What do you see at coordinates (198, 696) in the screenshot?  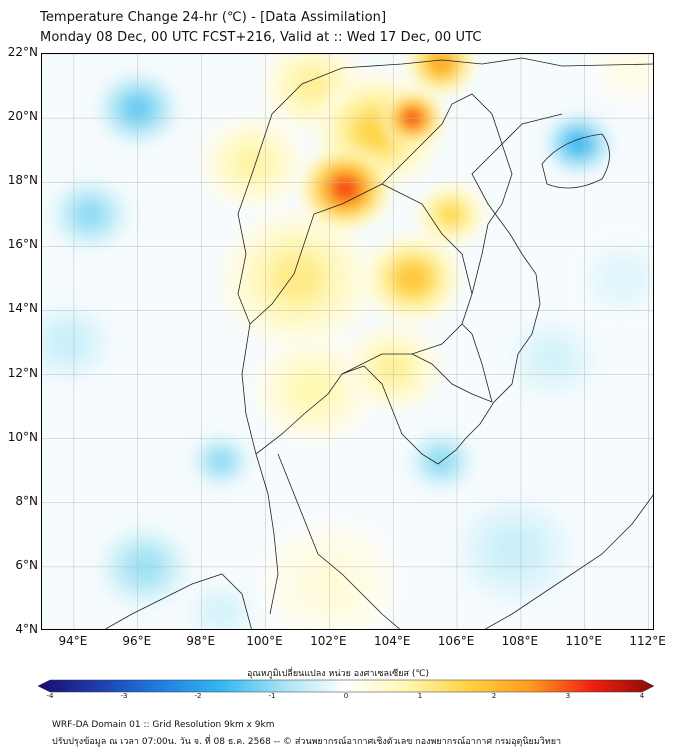 I see `colorbar-tick-2: -2` at bounding box center [198, 696].